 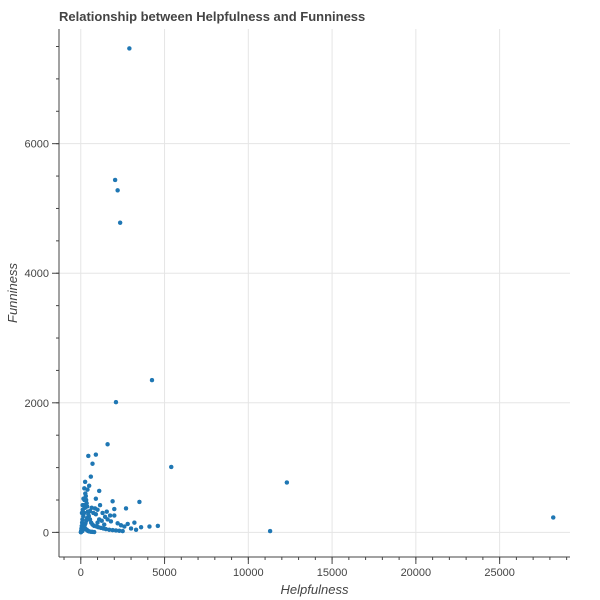 What do you see at coordinates (499, 573) in the screenshot?
I see `x-tick-label: 25000` at bounding box center [499, 573].